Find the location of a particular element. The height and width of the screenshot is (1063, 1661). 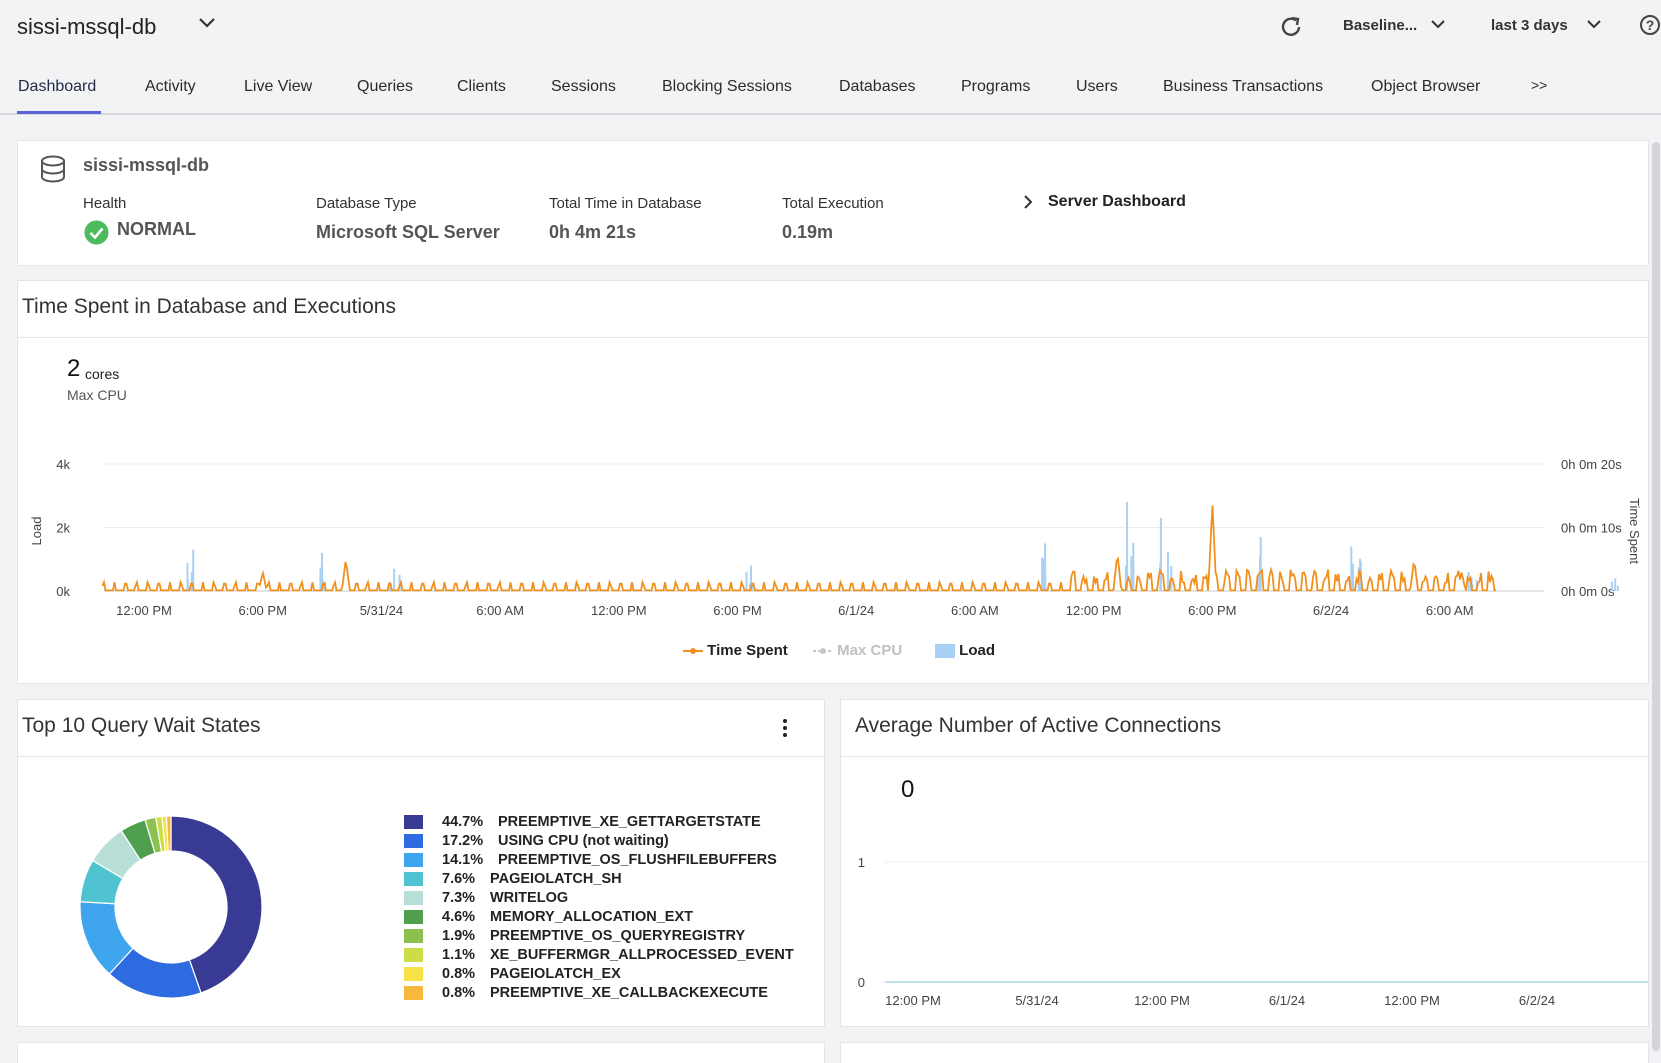

legend-percent: 14.1% is located at coordinates (463, 860).